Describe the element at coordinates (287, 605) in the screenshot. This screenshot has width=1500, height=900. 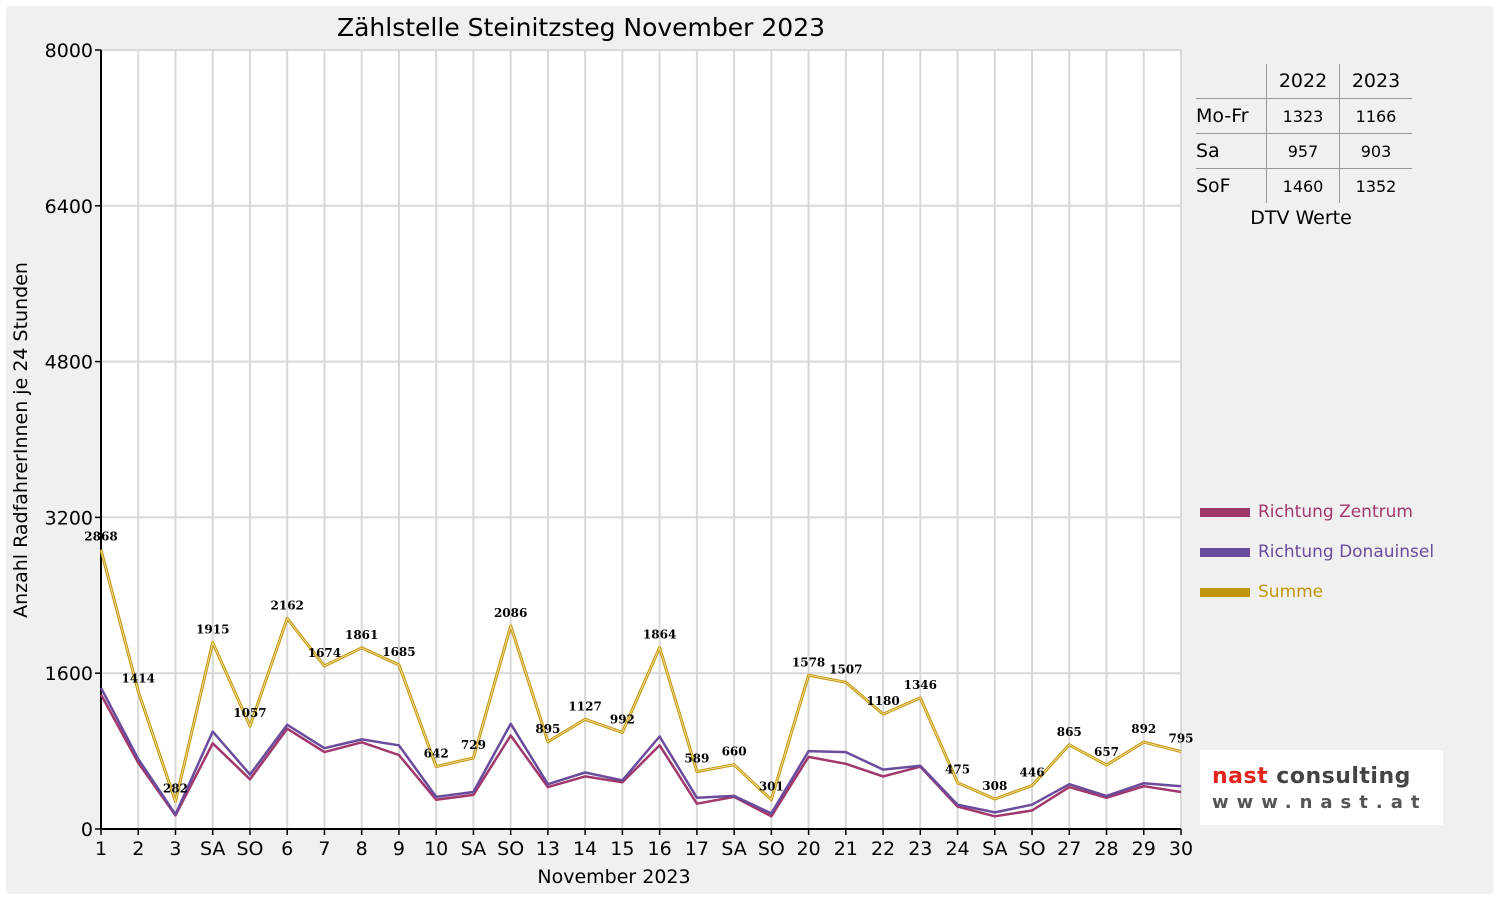
I see `data-label: 2162` at that location.